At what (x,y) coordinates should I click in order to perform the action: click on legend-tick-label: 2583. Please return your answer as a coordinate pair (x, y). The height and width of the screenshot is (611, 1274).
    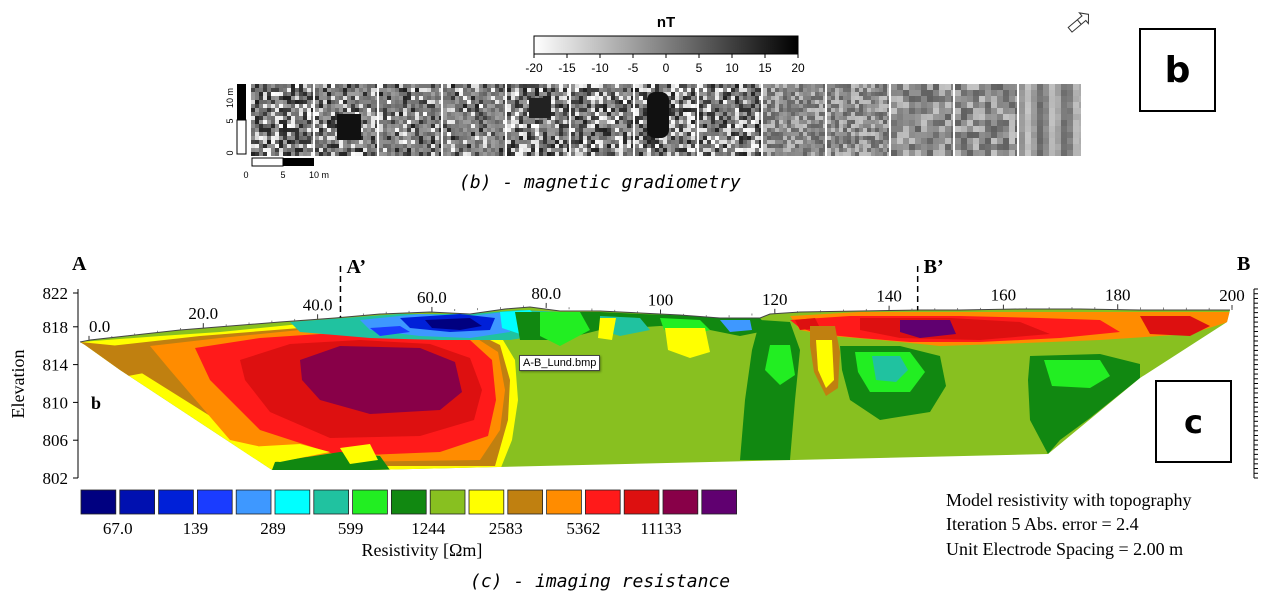
    Looking at the image, I should click on (506, 528).